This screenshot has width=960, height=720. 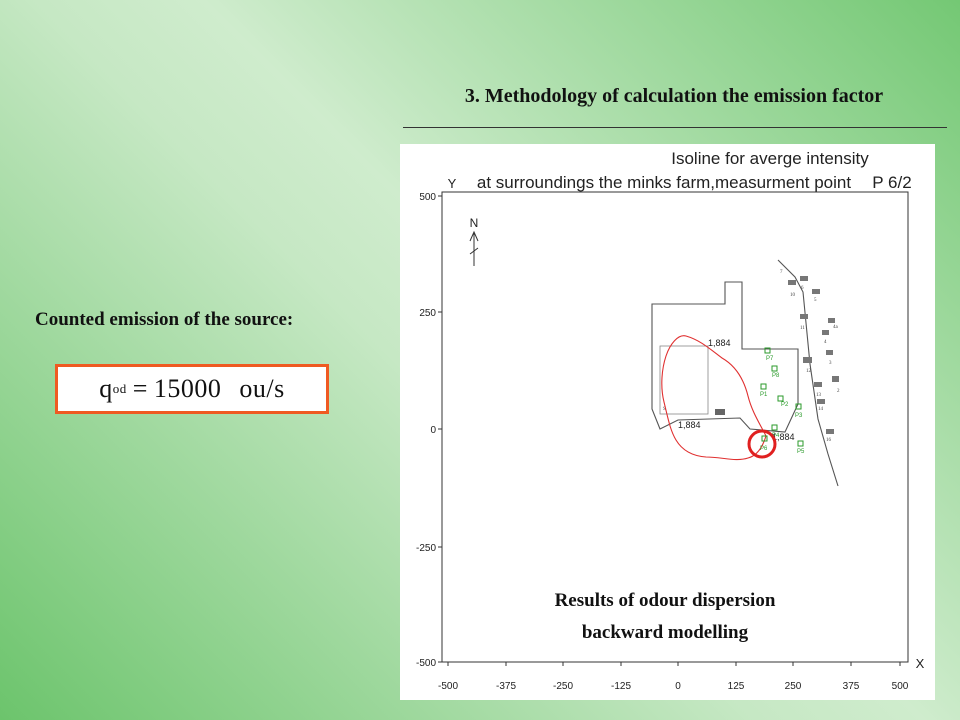 What do you see at coordinates (764, 395) in the screenshot?
I see `point-label-p1: P1` at bounding box center [764, 395].